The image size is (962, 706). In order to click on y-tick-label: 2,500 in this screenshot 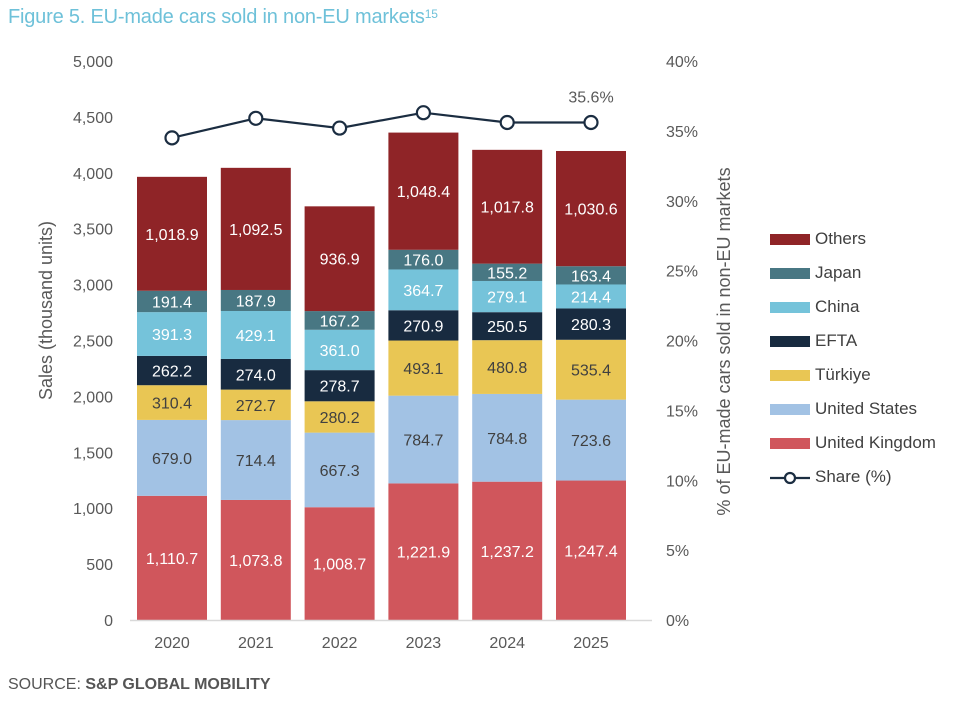, I will do `click(93, 342)`.